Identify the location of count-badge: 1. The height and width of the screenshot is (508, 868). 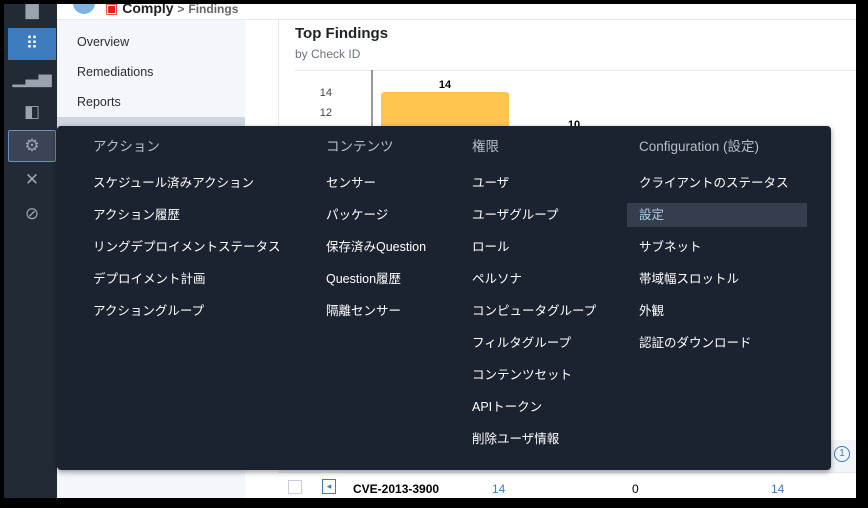
(842, 454).